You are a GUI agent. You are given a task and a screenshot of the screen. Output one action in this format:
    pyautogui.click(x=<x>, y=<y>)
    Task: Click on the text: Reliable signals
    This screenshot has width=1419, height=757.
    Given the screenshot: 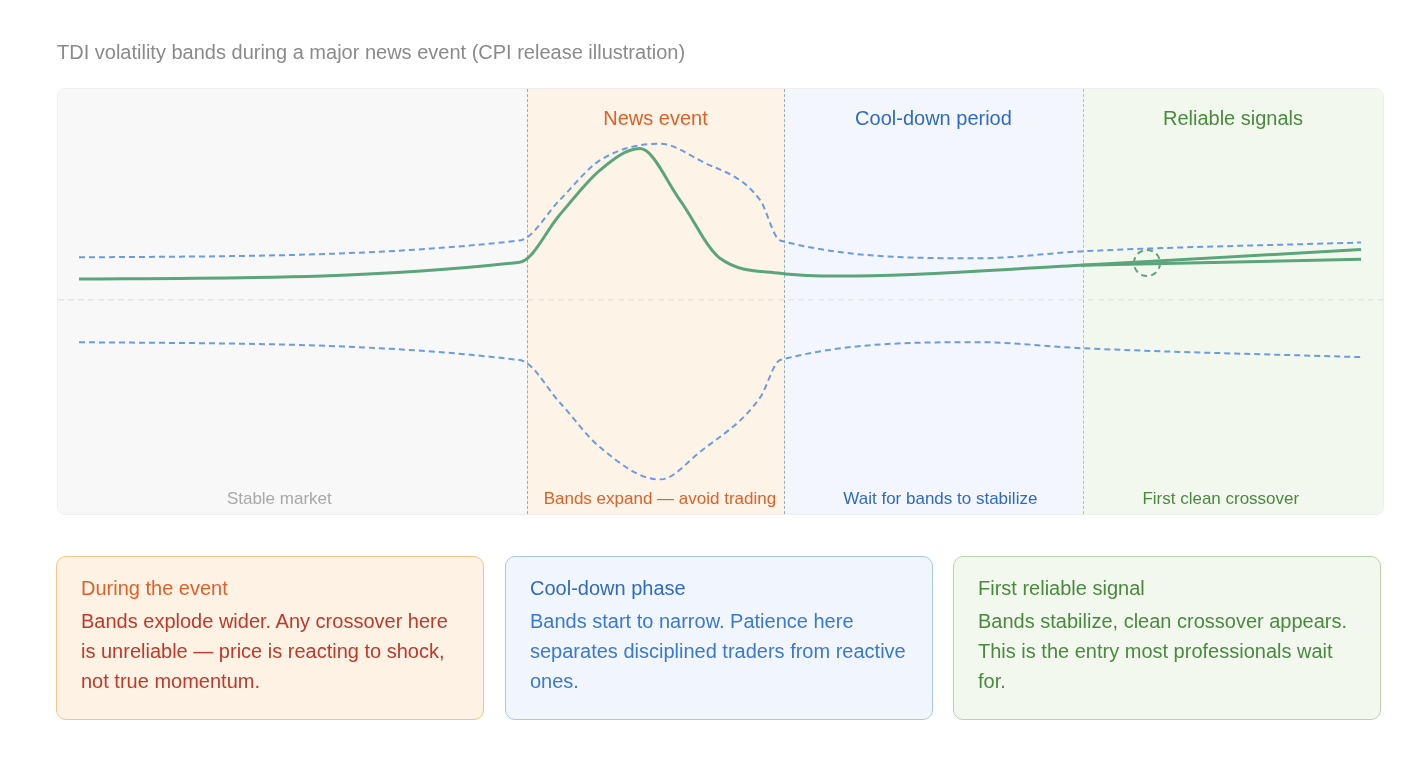 What is the action you would take?
    pyautogui.click(x=1233, y=118)
    